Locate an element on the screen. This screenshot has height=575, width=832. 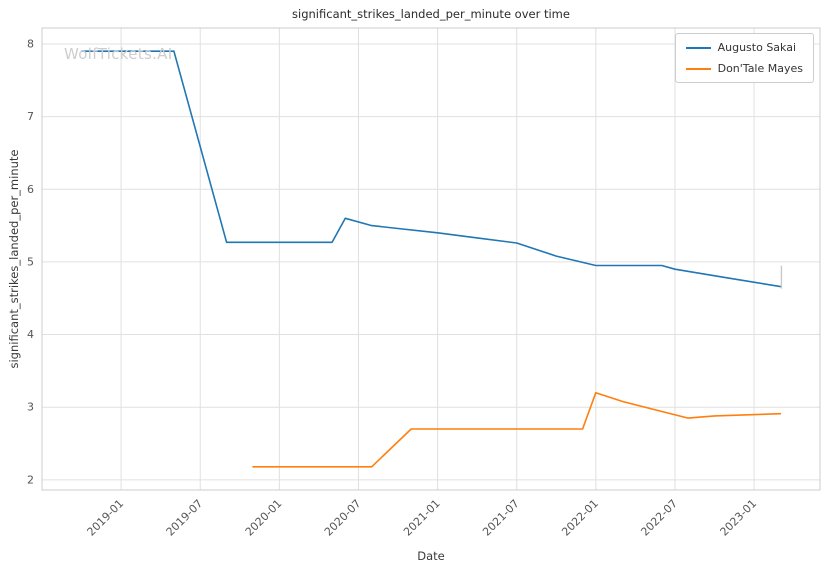
legend-item-augusto-sakai: Augusto Sakai is located at coordinates (744, 47).